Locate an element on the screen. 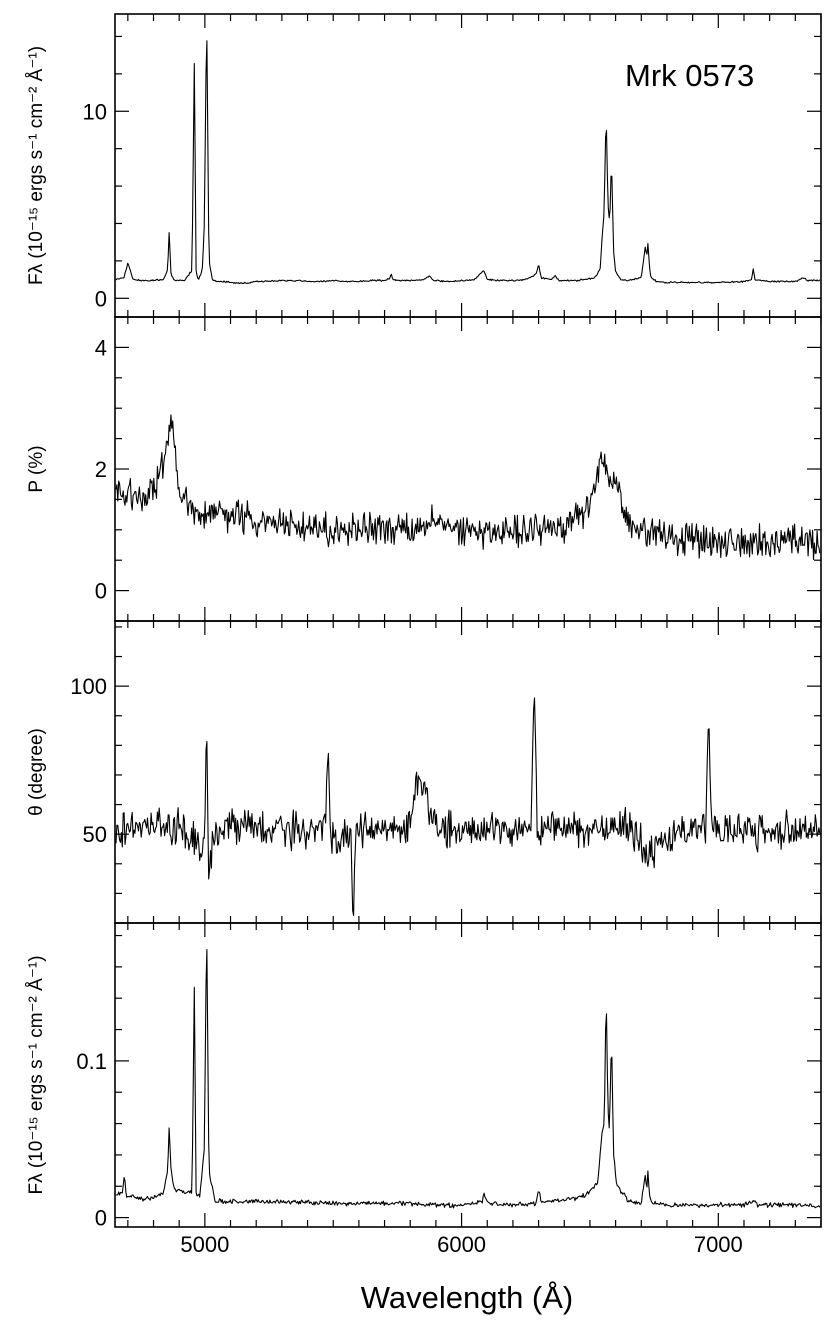 Image resolution: width=830 pixels, height=1331 pixels. panel-4-y-tick-labels: 0 0.1 is located at coordinates (91, 1140).